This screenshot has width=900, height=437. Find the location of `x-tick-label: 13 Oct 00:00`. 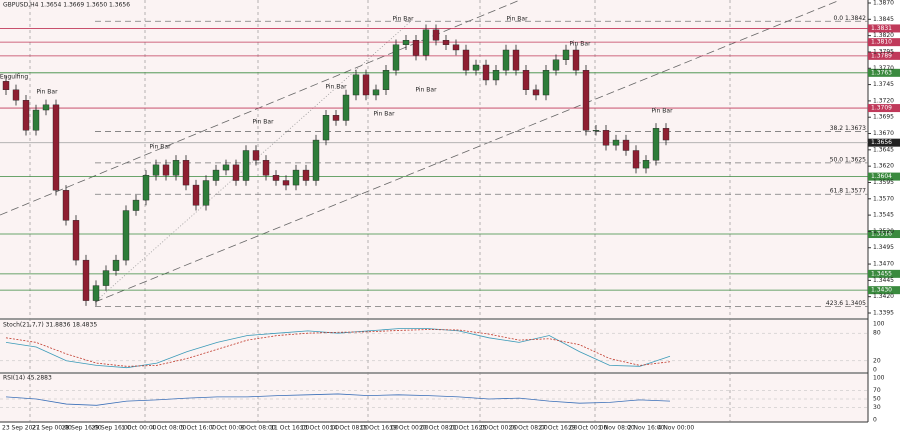

x-tick-label: 13 Oct 00:00 is located at coordinates (319, 428).